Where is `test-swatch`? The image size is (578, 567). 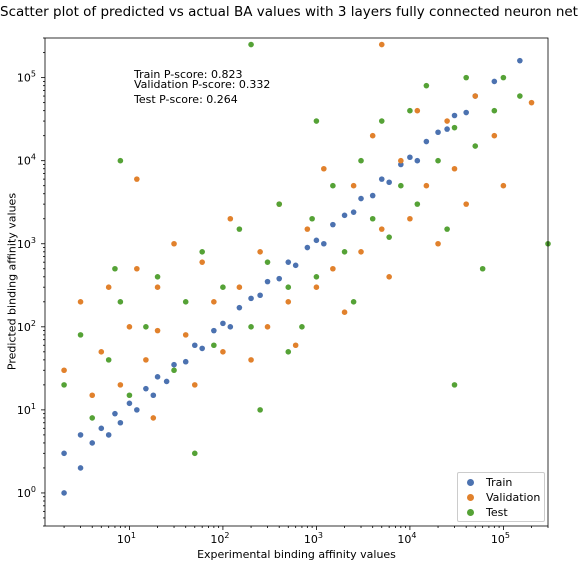
test-swatch is located at coordinates (470, 512).